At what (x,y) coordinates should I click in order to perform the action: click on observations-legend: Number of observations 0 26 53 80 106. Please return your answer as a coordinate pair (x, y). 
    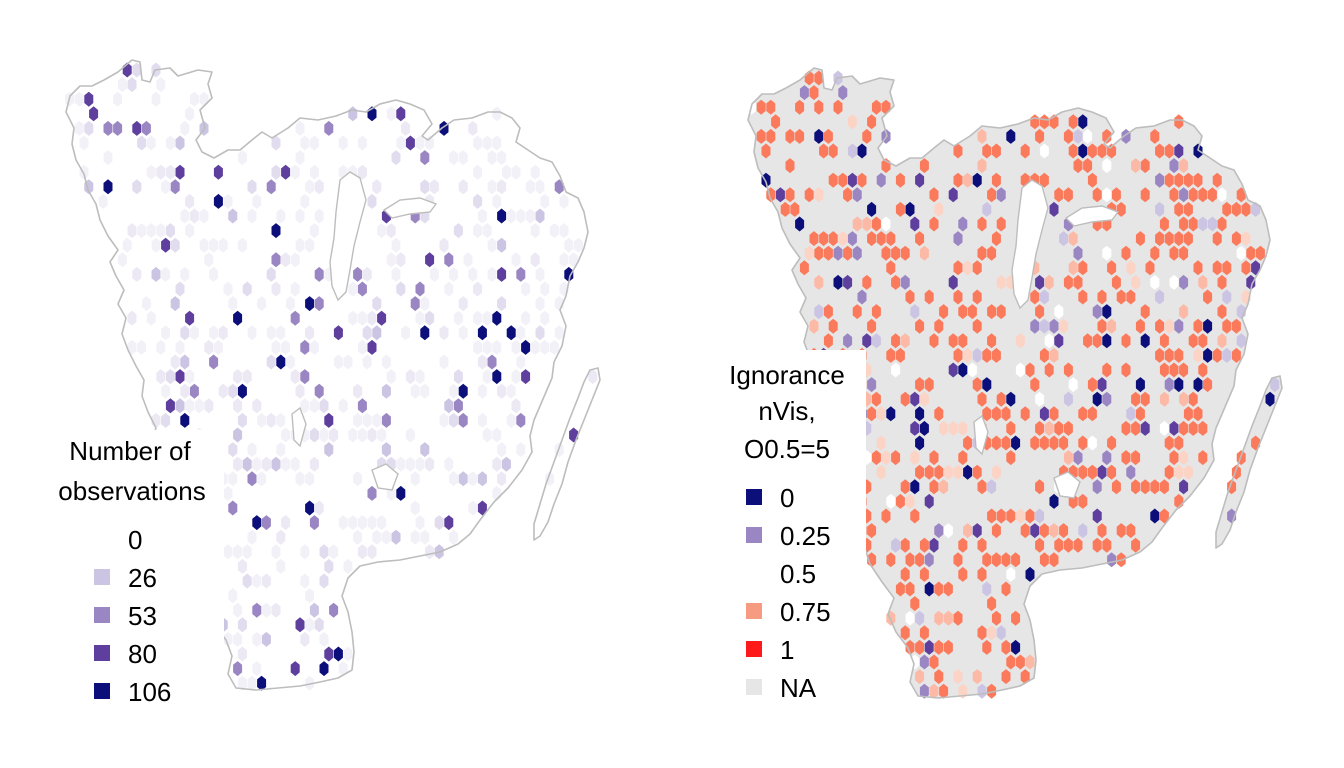
    Looking at the image, I should click on (132, 570).